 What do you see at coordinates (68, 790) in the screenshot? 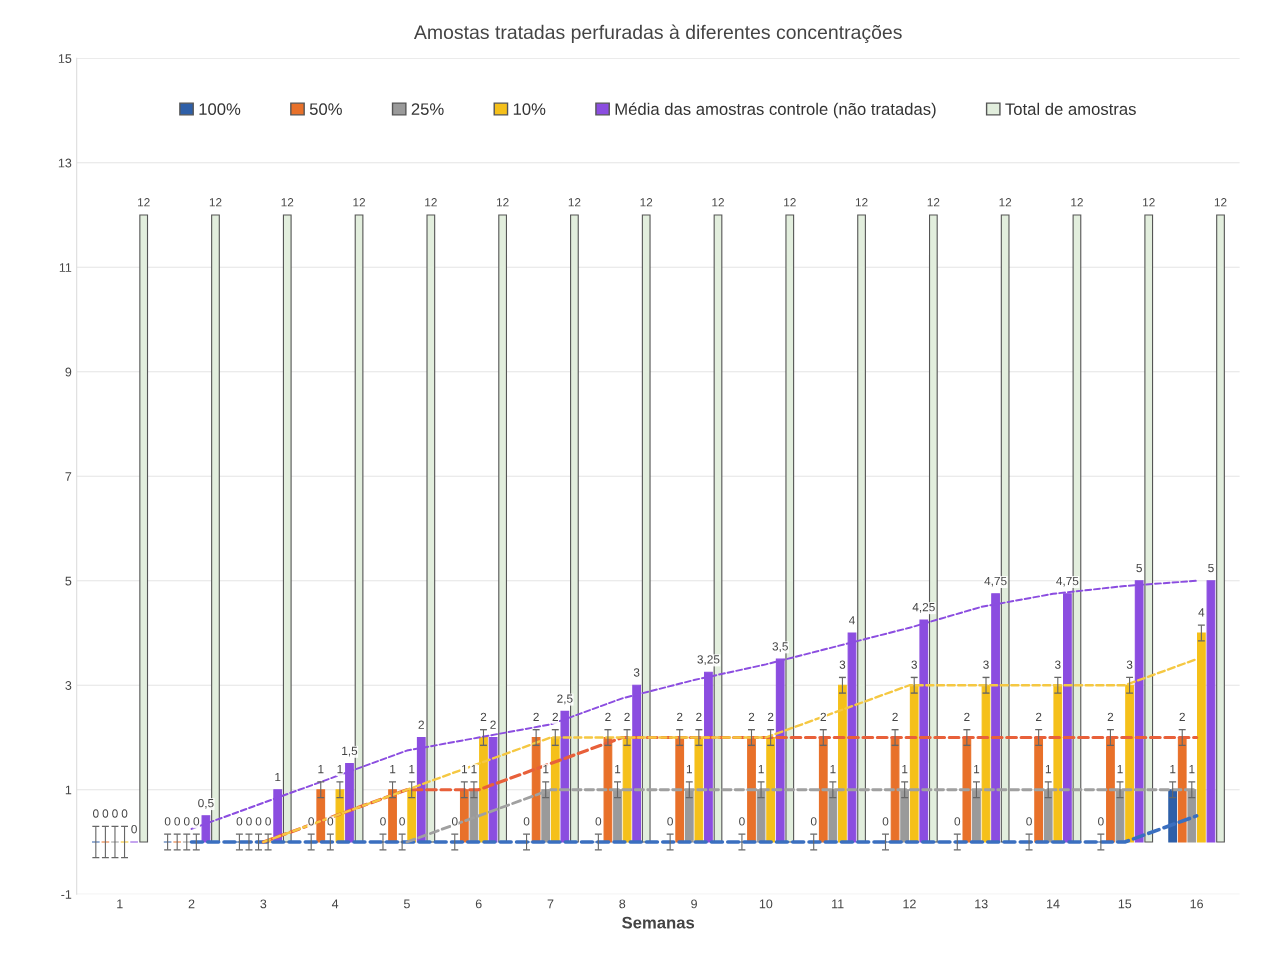
I see `y-tick-label: 1` at bounding box center [68, 790].